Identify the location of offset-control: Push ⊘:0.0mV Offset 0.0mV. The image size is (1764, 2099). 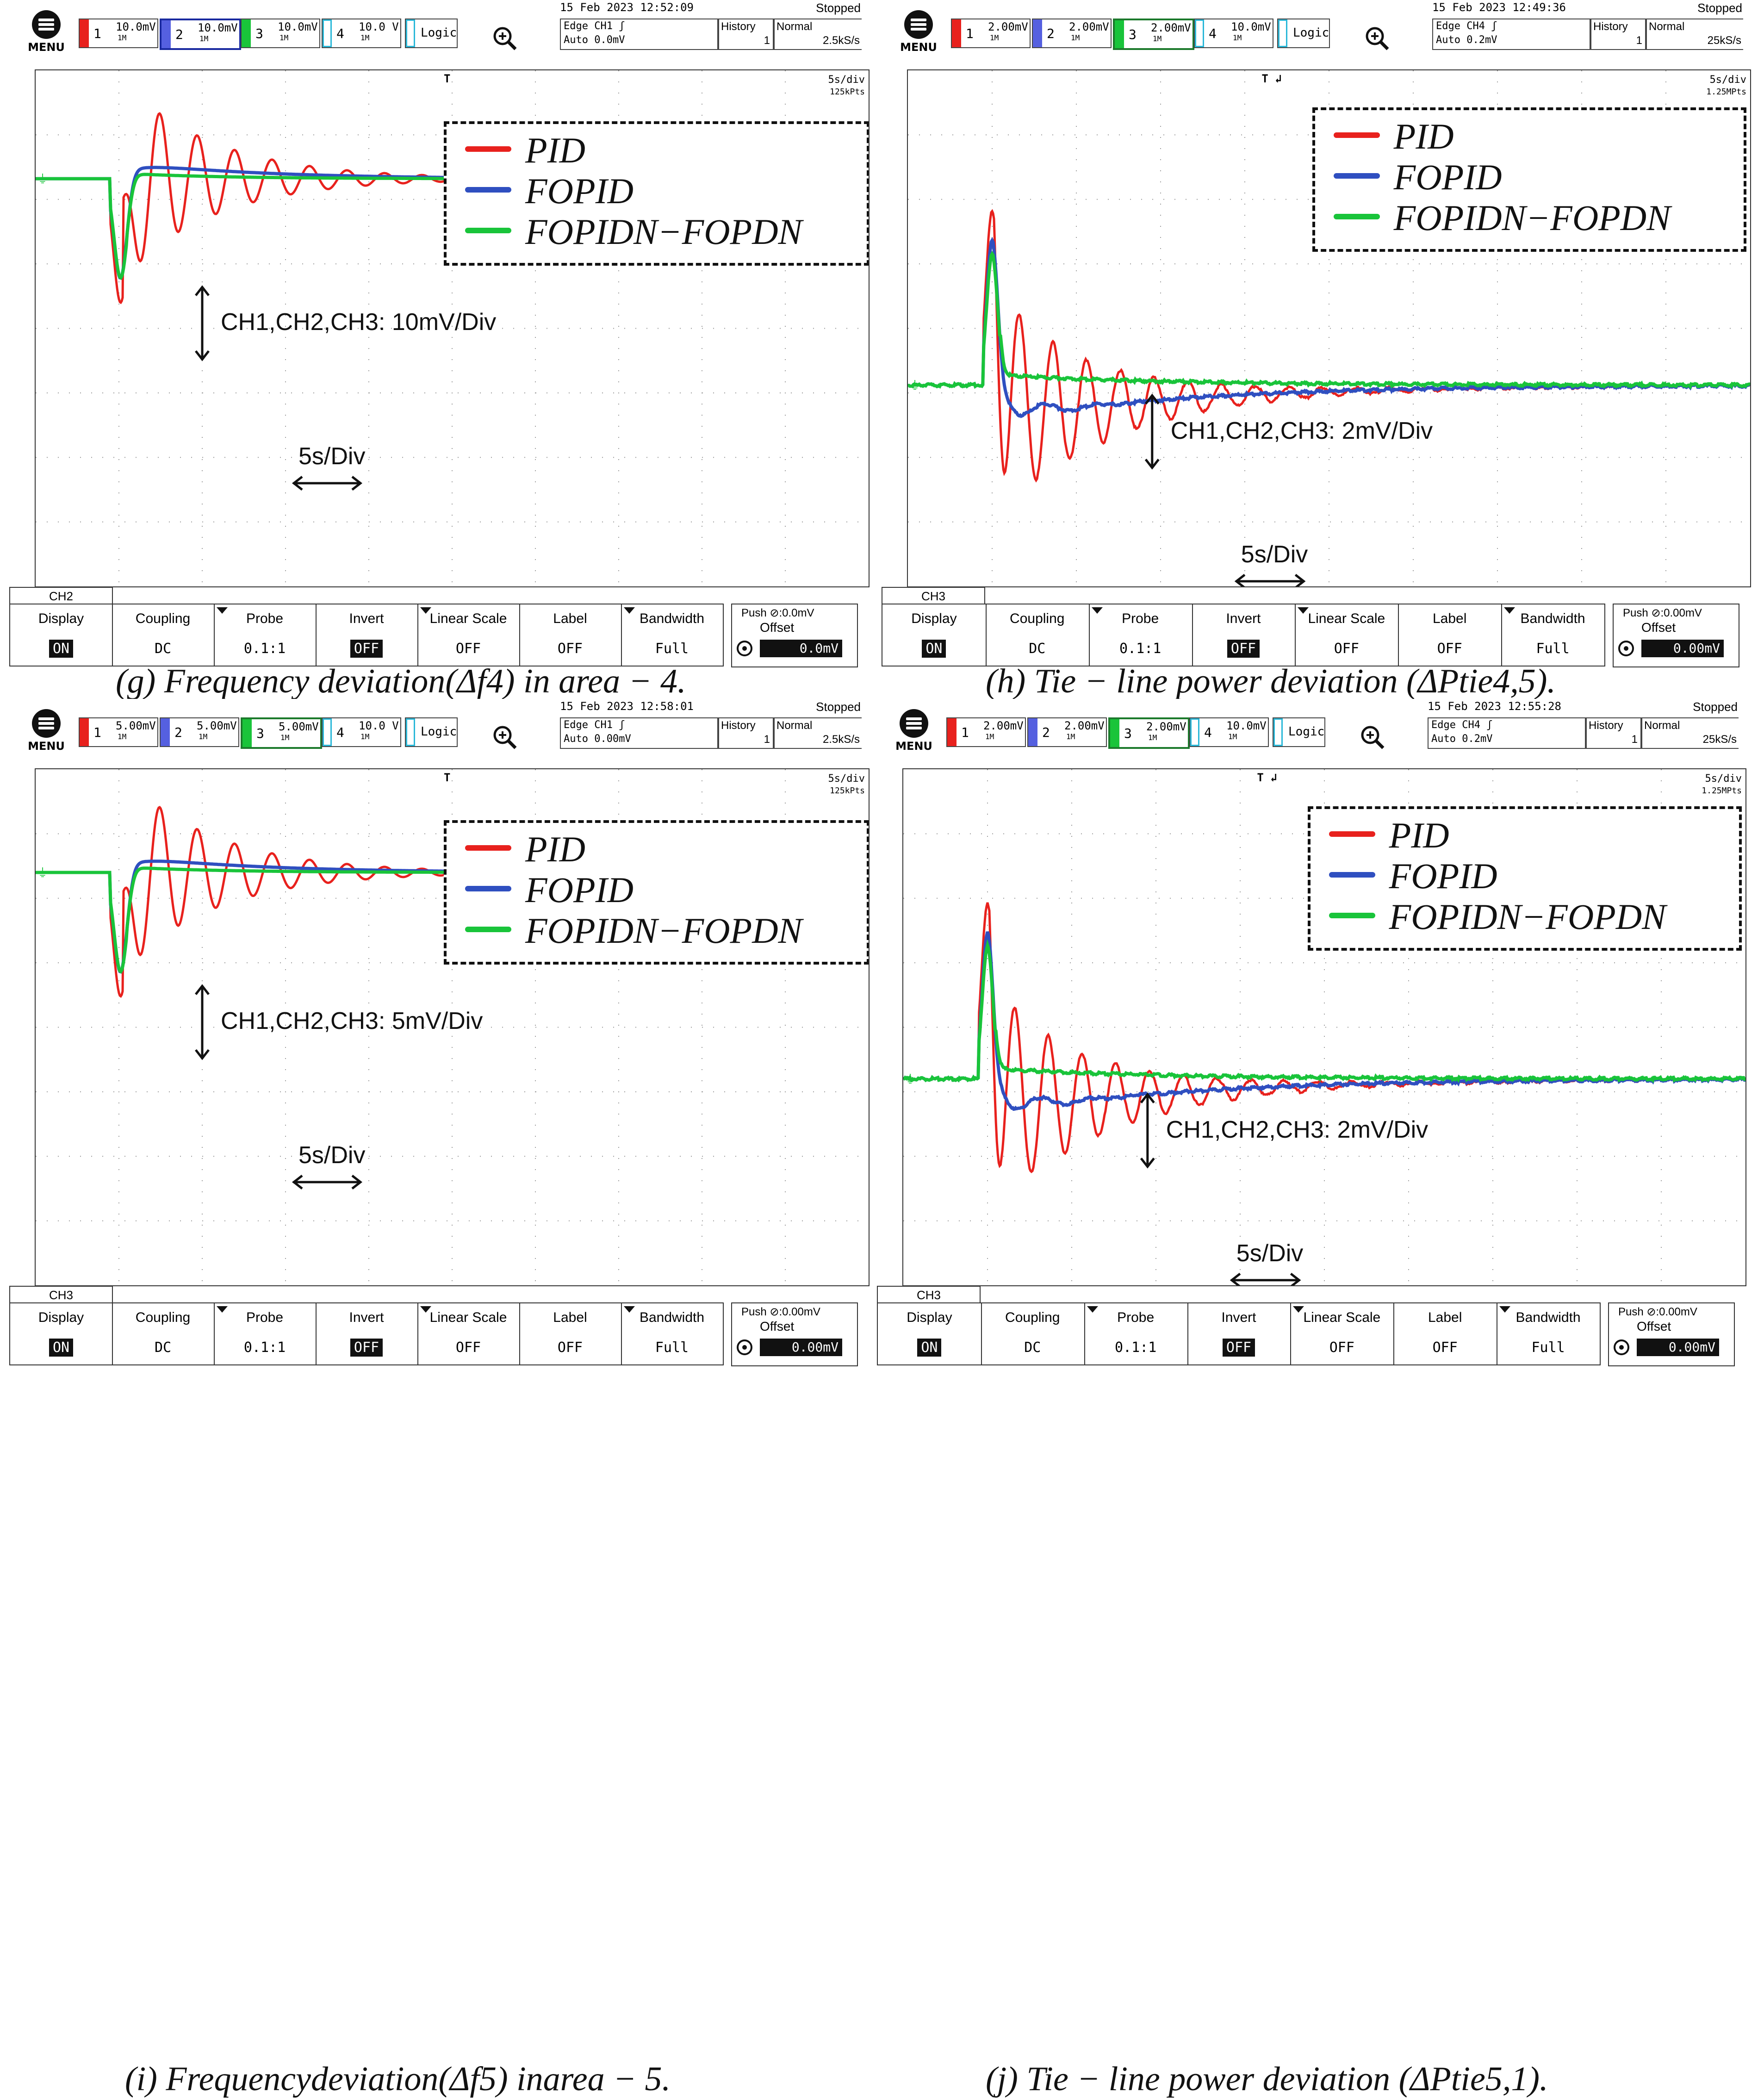
(794, 635).